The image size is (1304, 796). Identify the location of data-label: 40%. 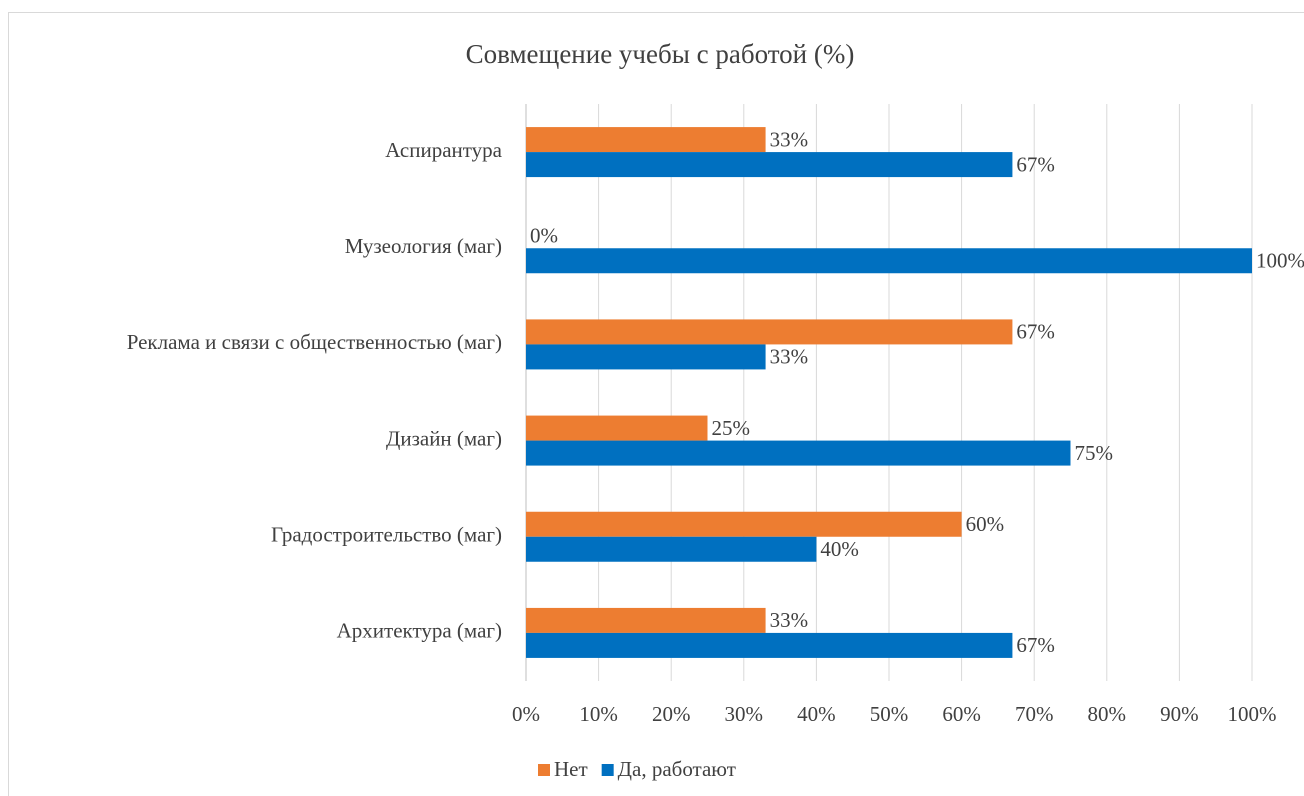
(839, 549).